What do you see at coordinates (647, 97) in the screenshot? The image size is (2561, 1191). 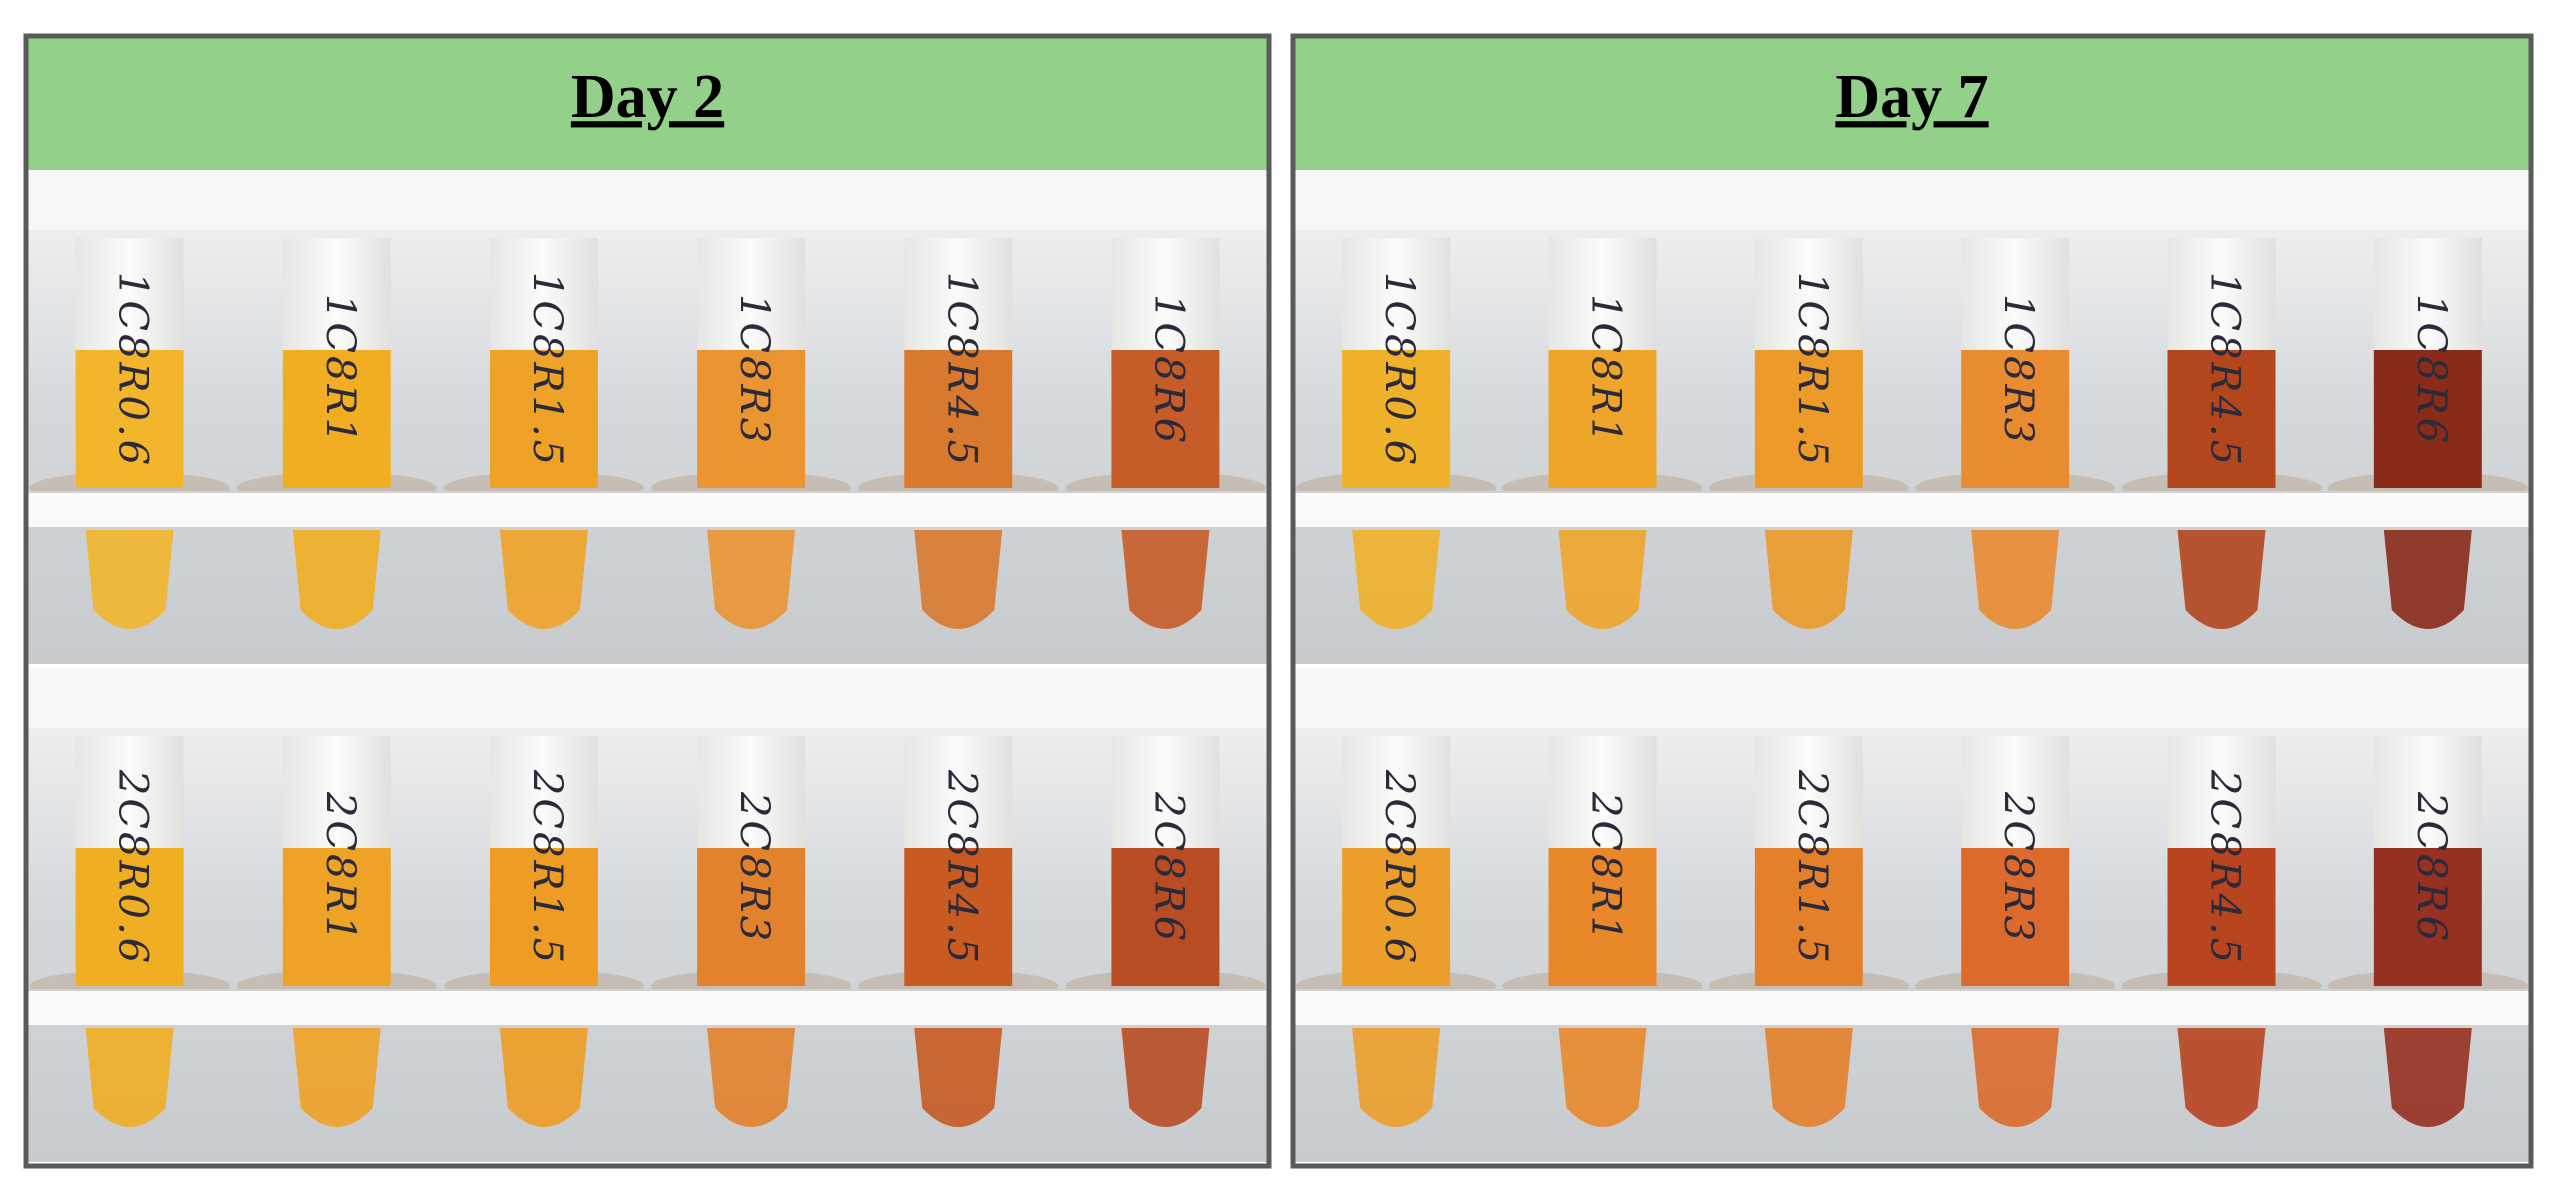 I see `panel-title: Day 2` at bounding box center [647, 97].